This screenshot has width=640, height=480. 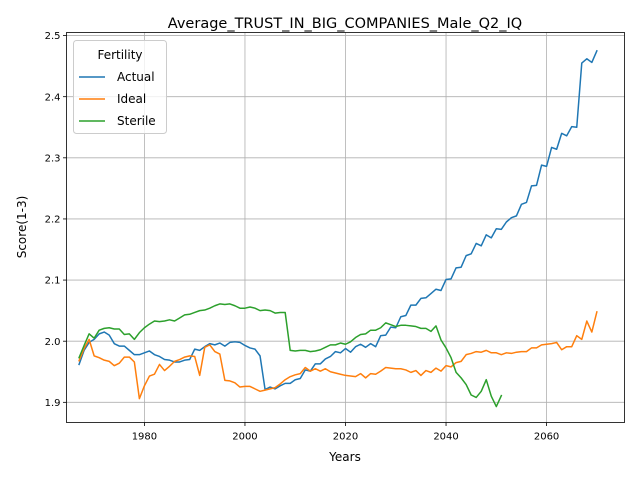 What do you see at coordinates (445, 437) in the screenshot?
I see `x-tick-label: 2040` at bounding box center [445, 437].